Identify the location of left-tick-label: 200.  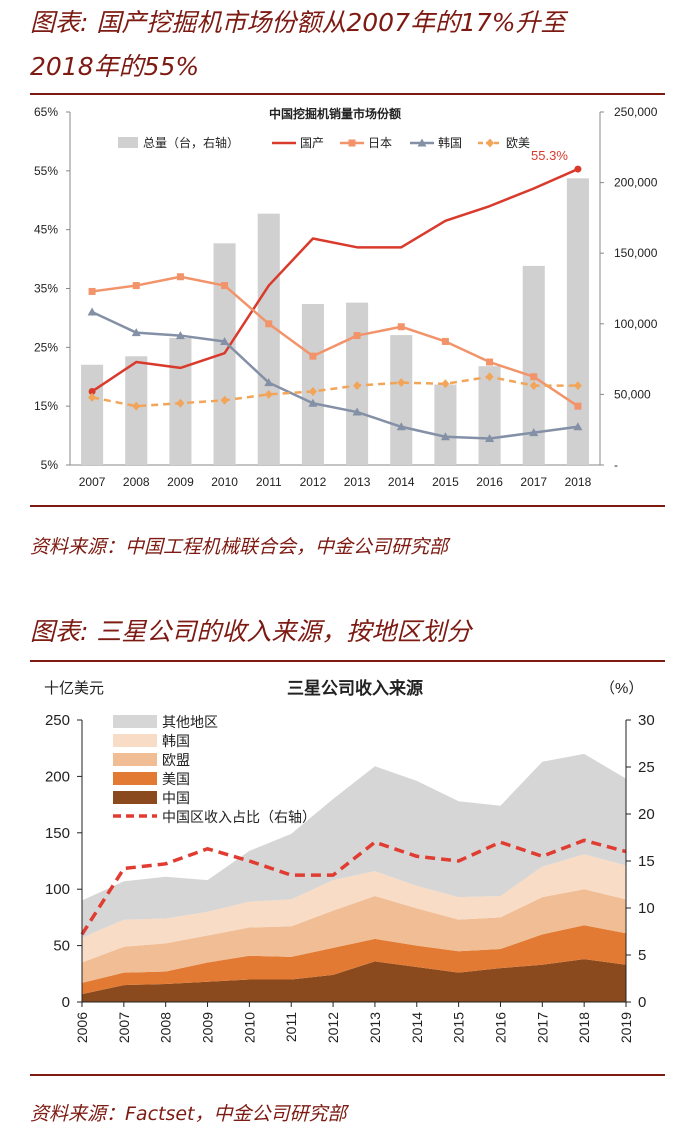
(57, 776).